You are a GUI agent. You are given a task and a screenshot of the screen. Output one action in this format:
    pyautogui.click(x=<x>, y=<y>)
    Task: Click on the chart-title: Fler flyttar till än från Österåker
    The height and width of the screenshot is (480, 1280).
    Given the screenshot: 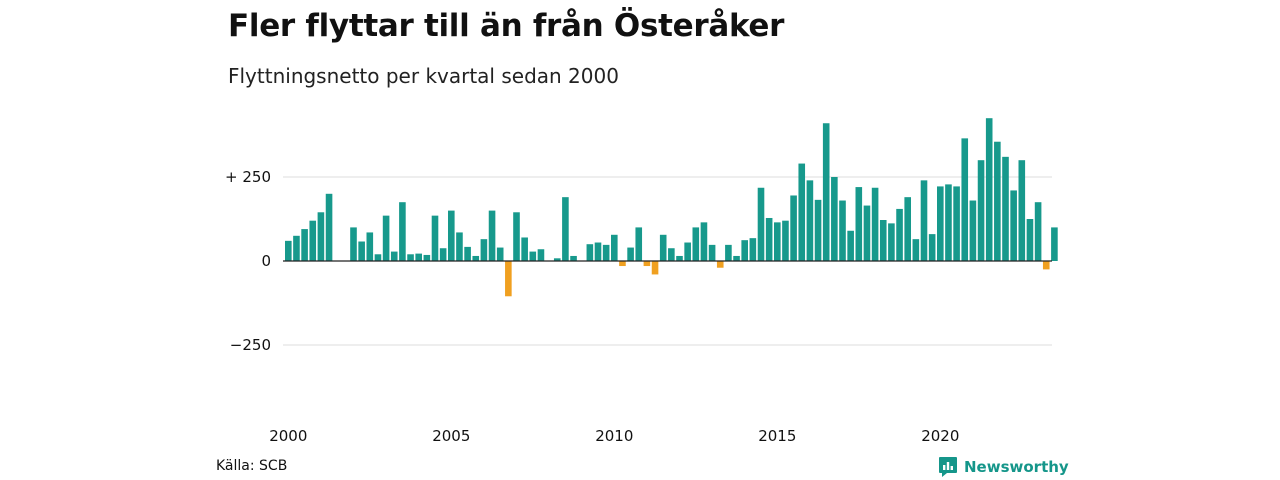 What is the action you would take?
    pyautogui.click(x=506, y=26)
    